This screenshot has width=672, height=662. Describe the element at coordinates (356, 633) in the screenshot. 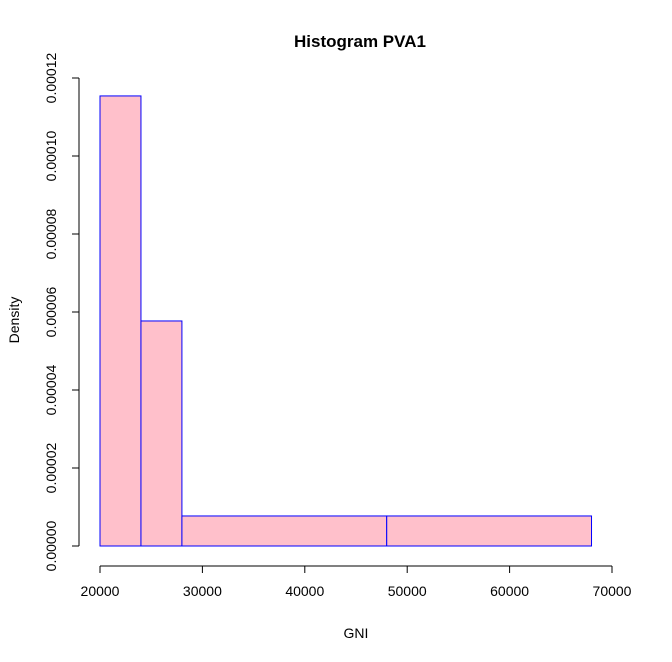

I see `x-axis-title: GNI` at that location.